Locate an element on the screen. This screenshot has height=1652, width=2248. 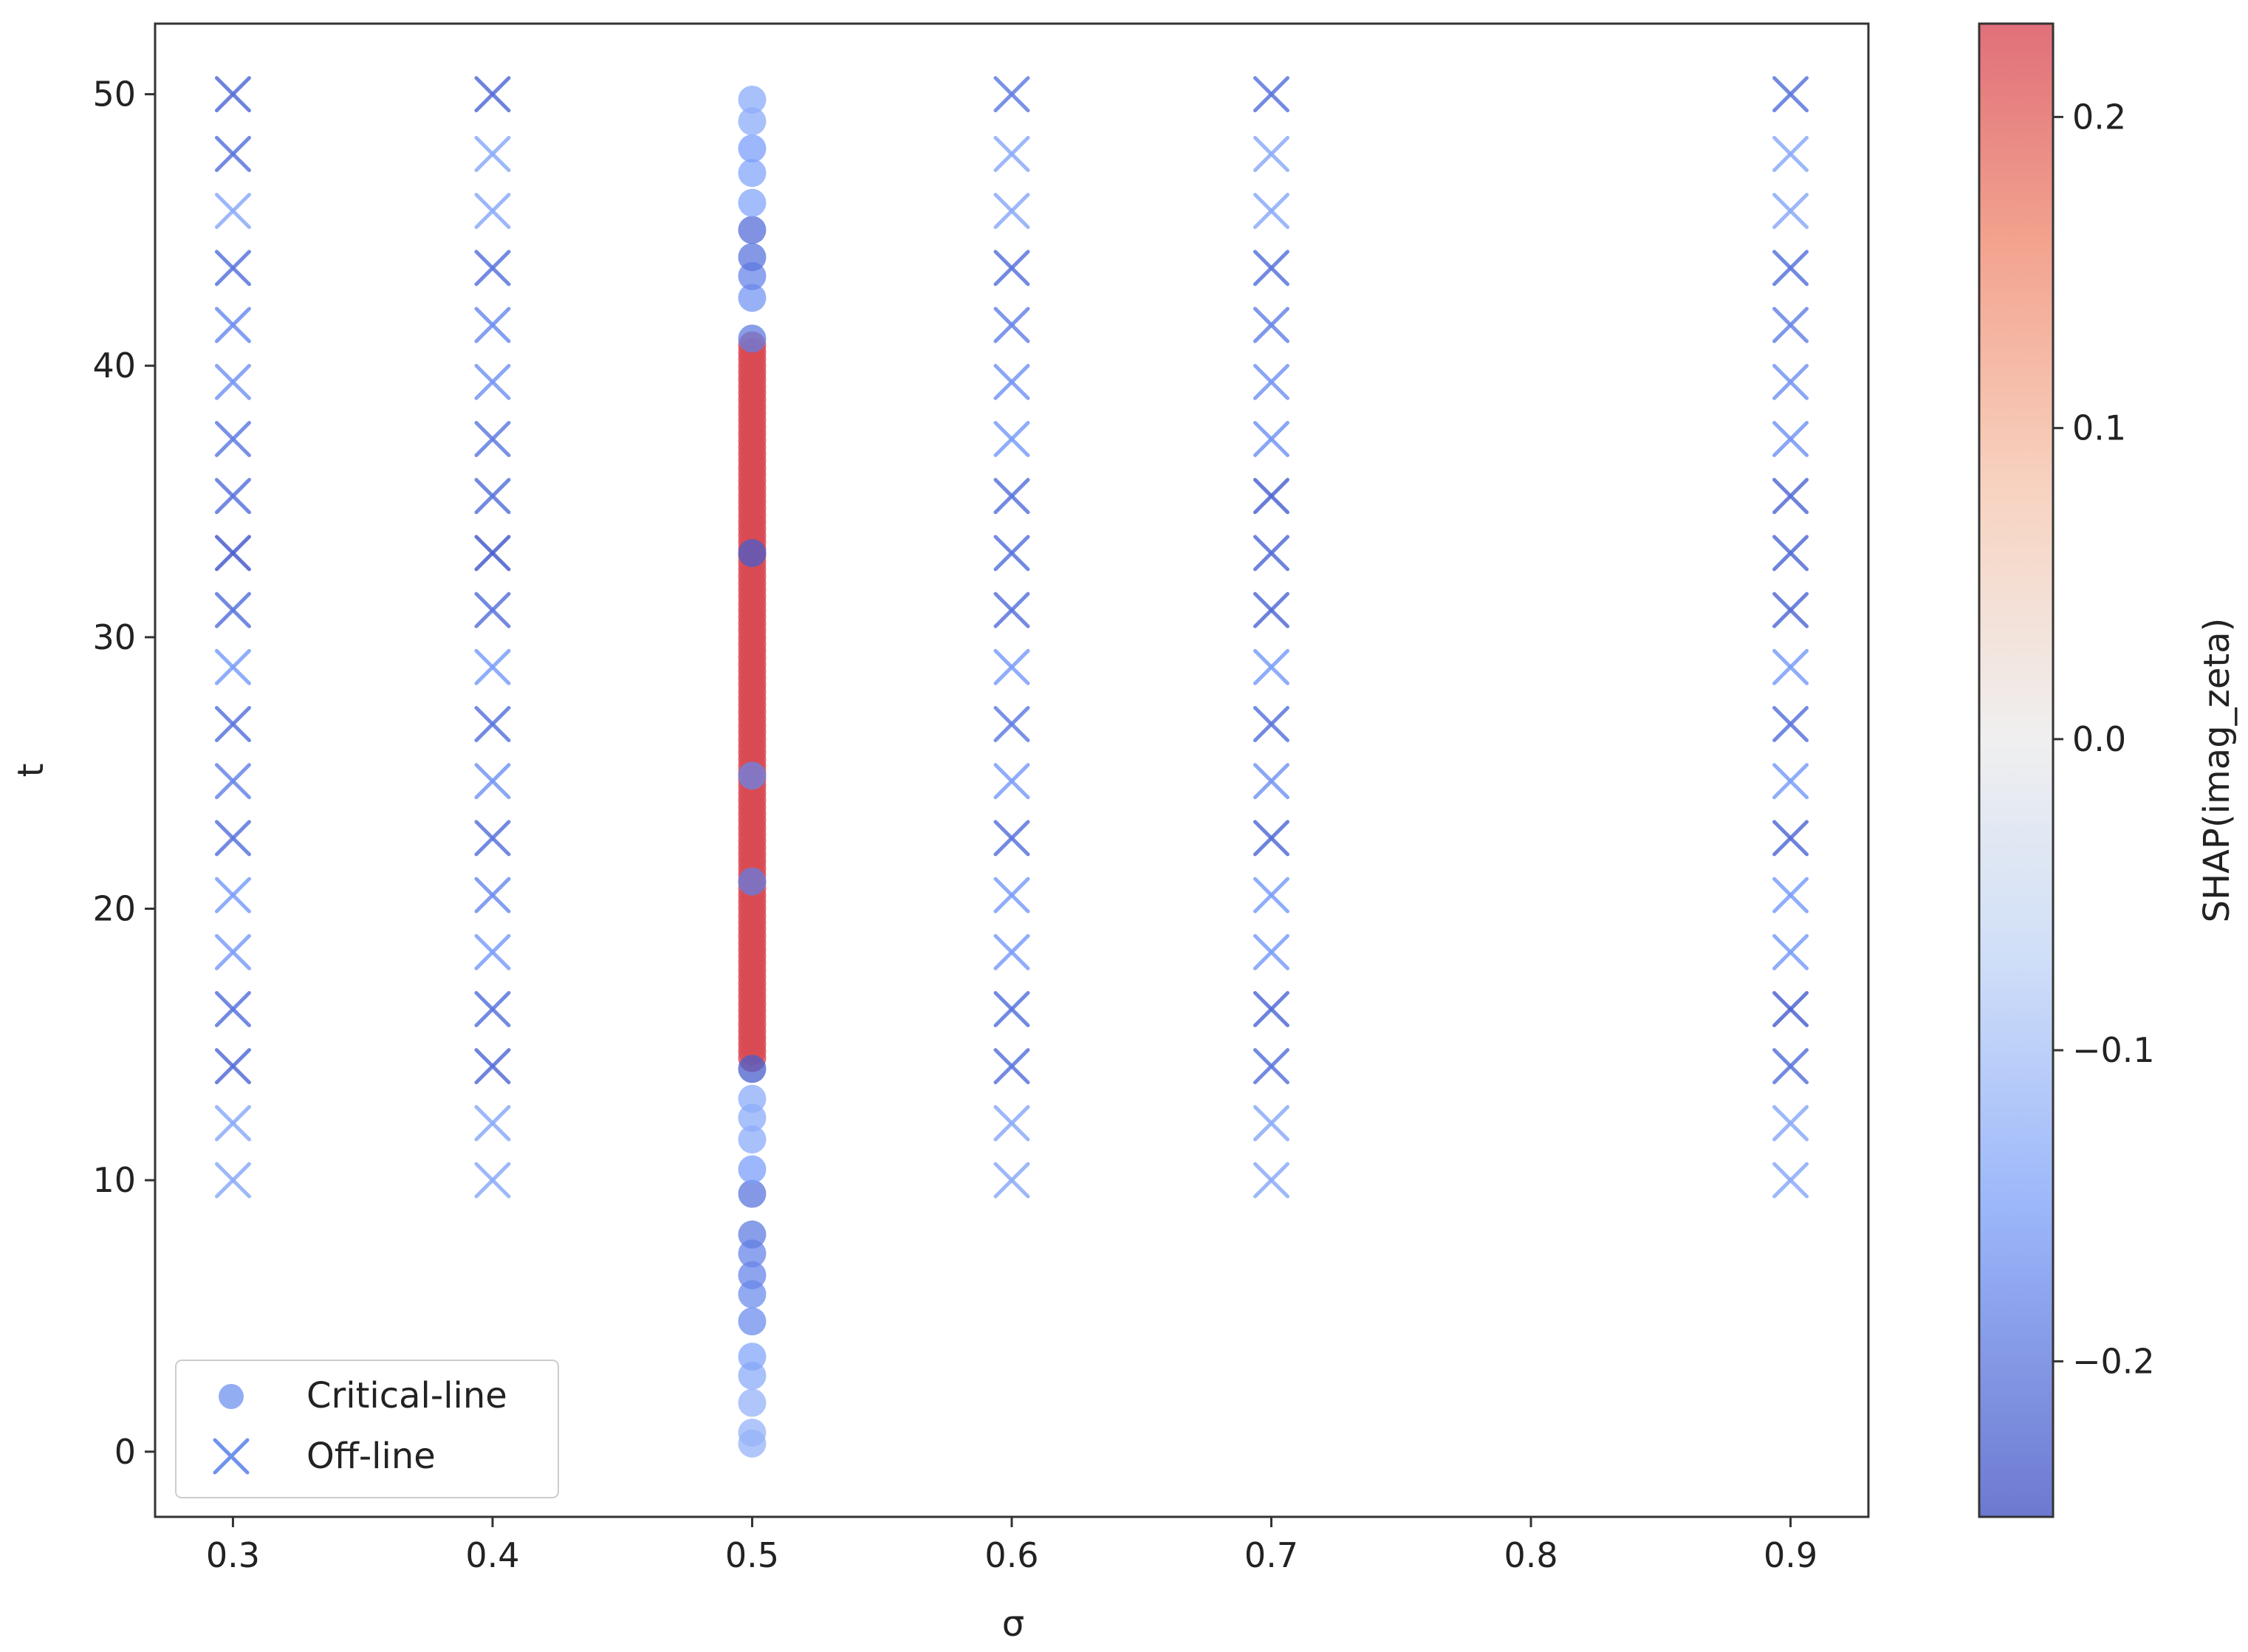
colorbar-tick-label: −0.1 is located at coordinates (2113, 1050).